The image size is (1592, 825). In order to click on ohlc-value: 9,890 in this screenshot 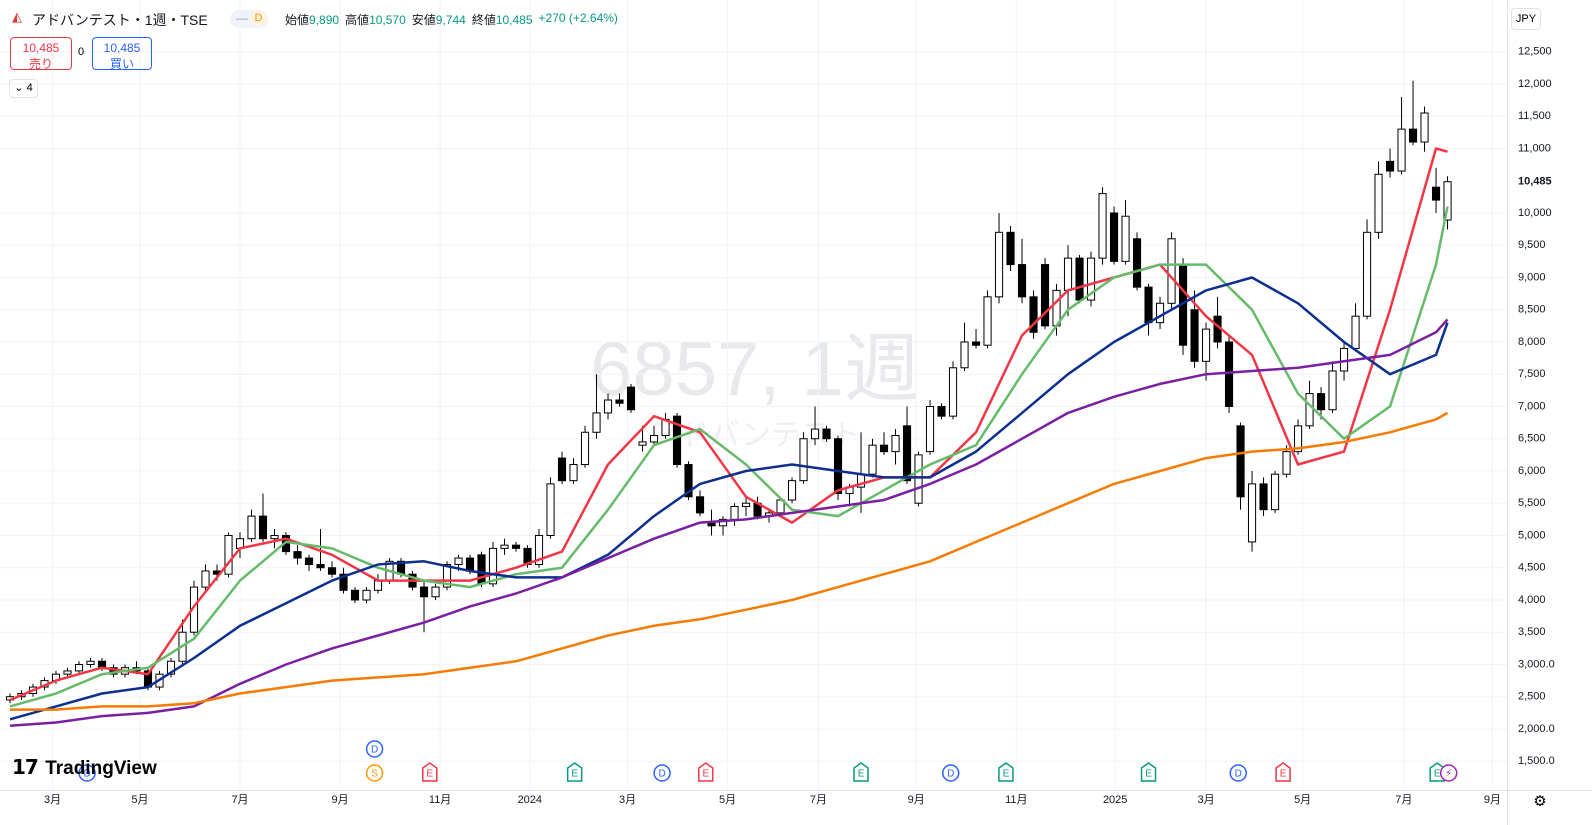, I will do `click(324, 20)`.